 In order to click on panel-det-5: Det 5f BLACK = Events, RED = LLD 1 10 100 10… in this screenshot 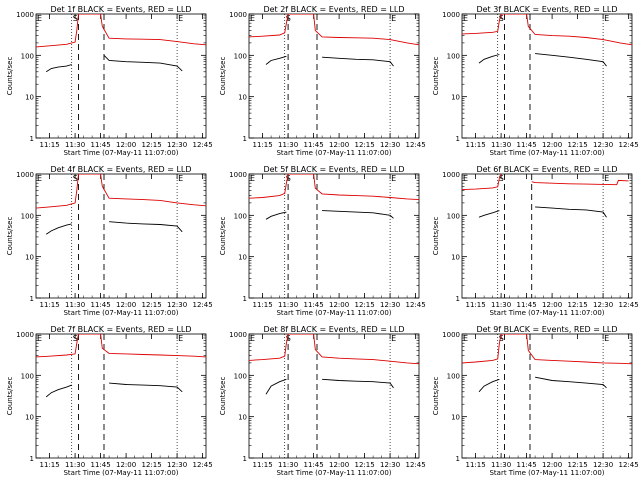, I will do `click(322, 241)`.